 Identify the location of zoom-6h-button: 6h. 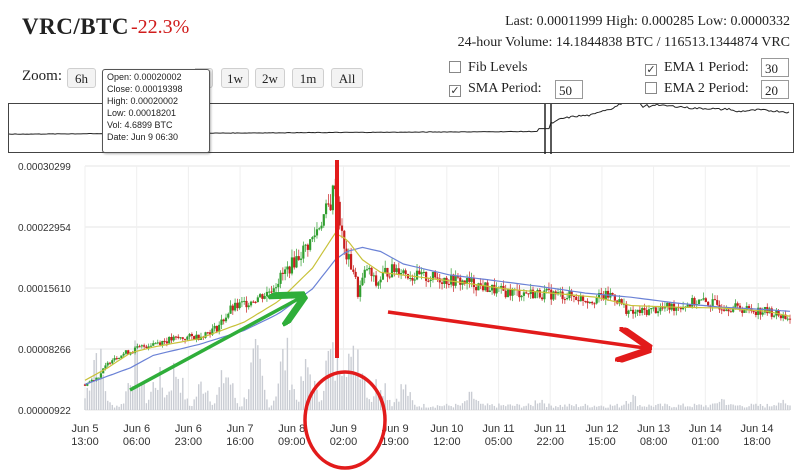
(81, 78).